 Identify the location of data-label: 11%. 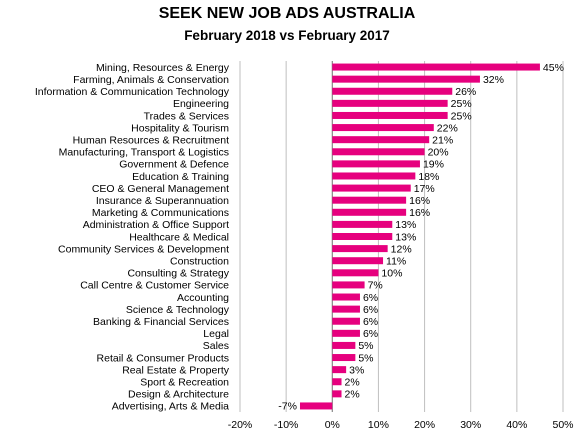
(396, 262).